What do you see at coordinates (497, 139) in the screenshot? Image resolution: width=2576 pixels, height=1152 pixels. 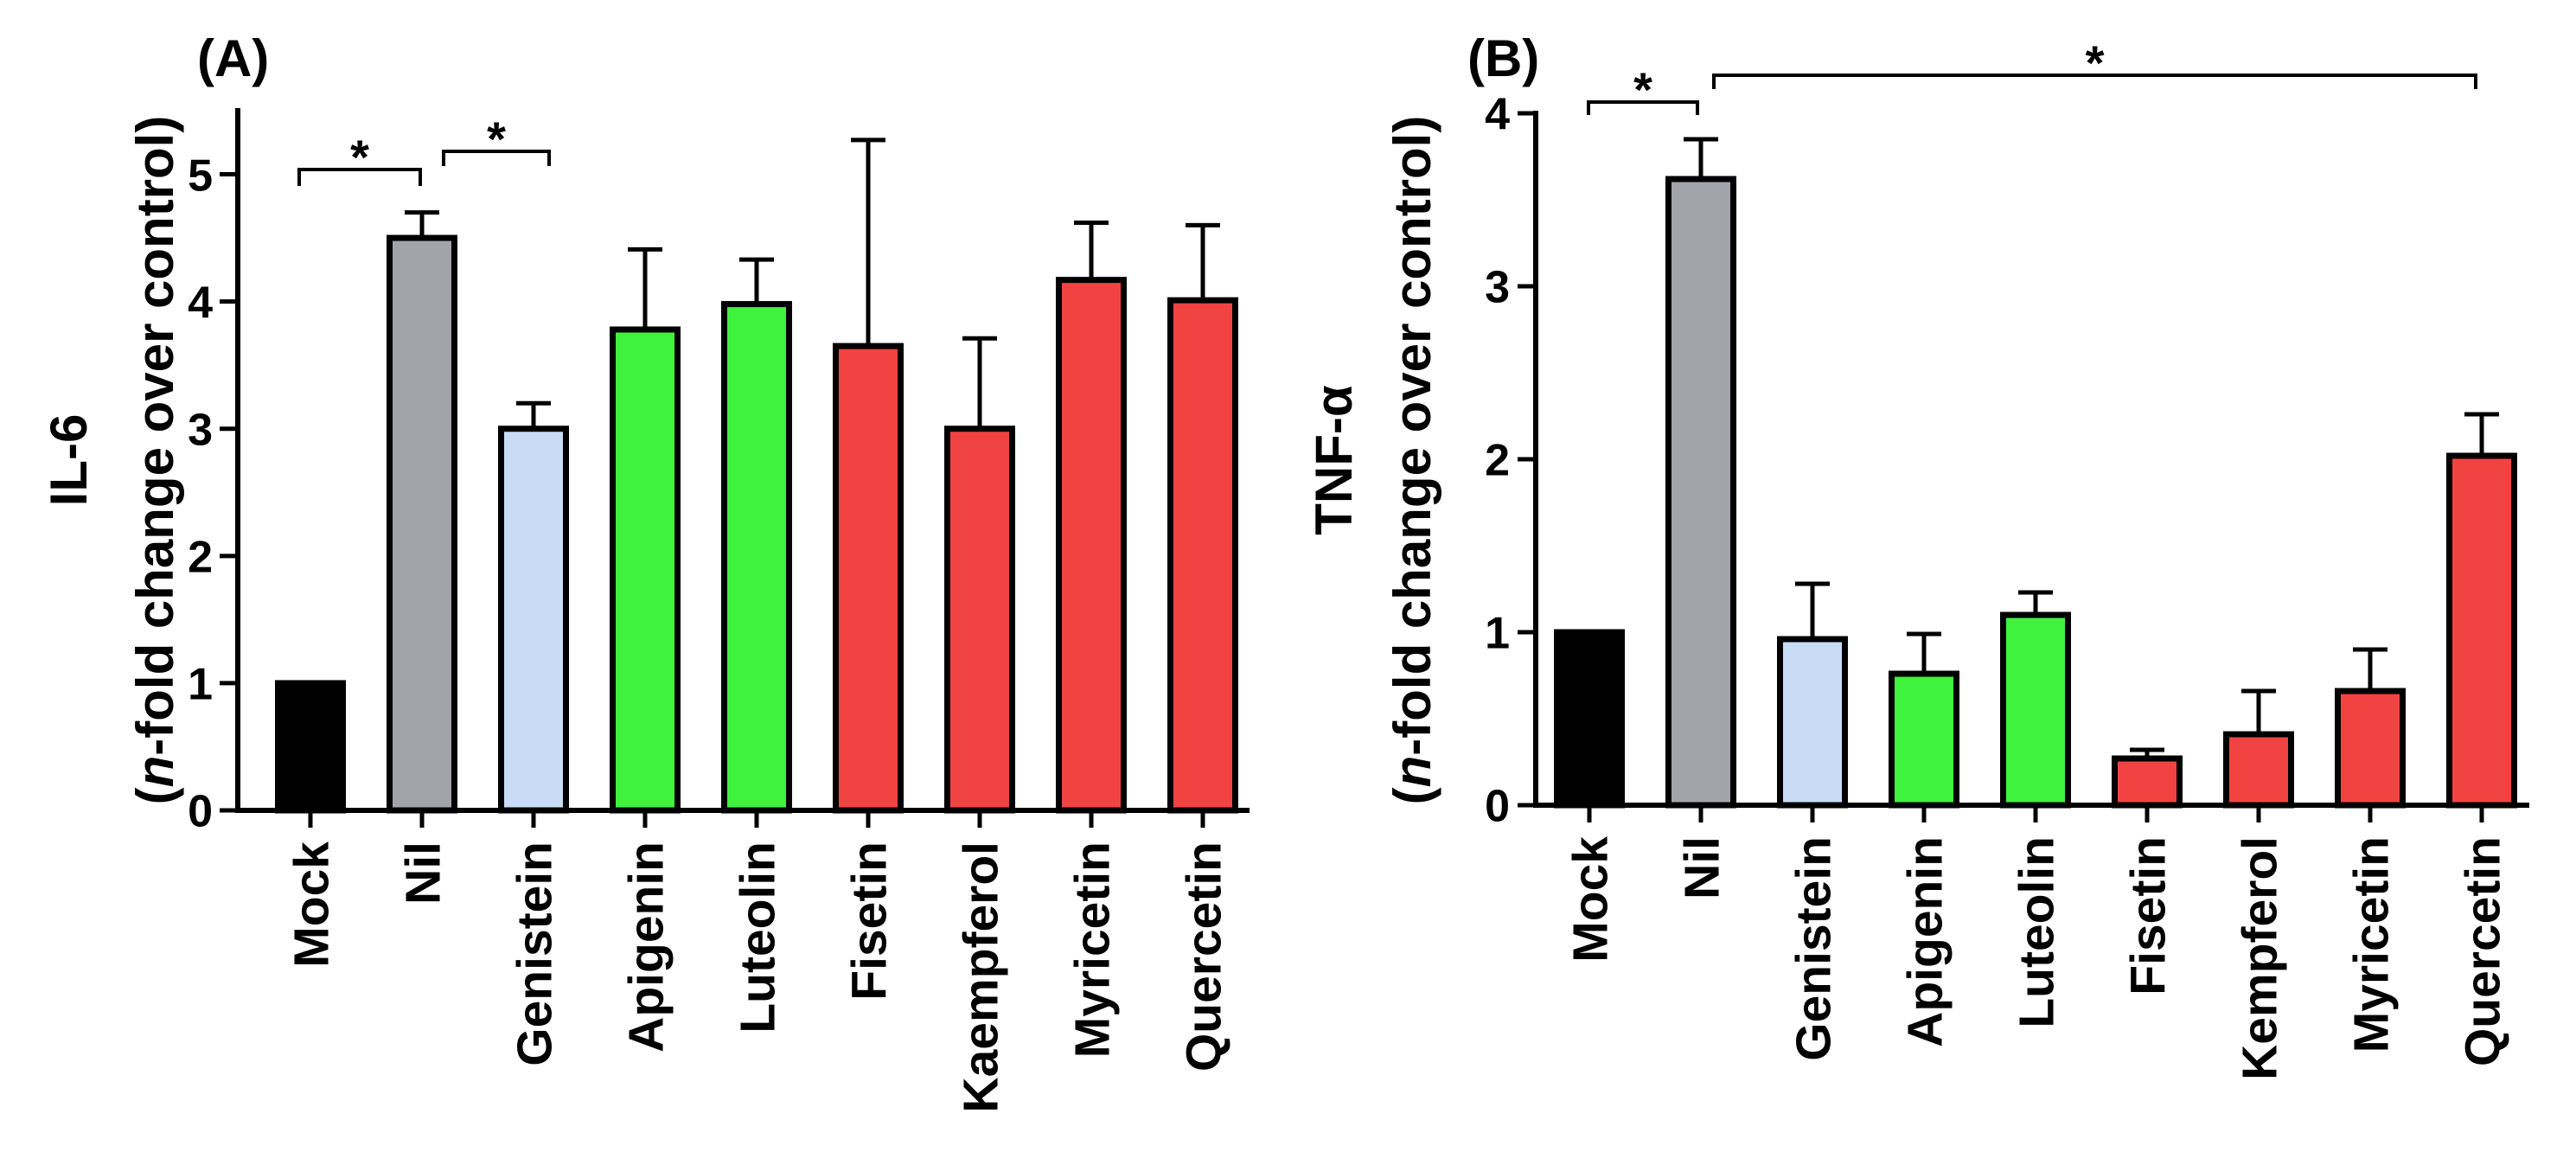 I see `panel-a-significance-star-1: *` at bounding box center [497, 139].